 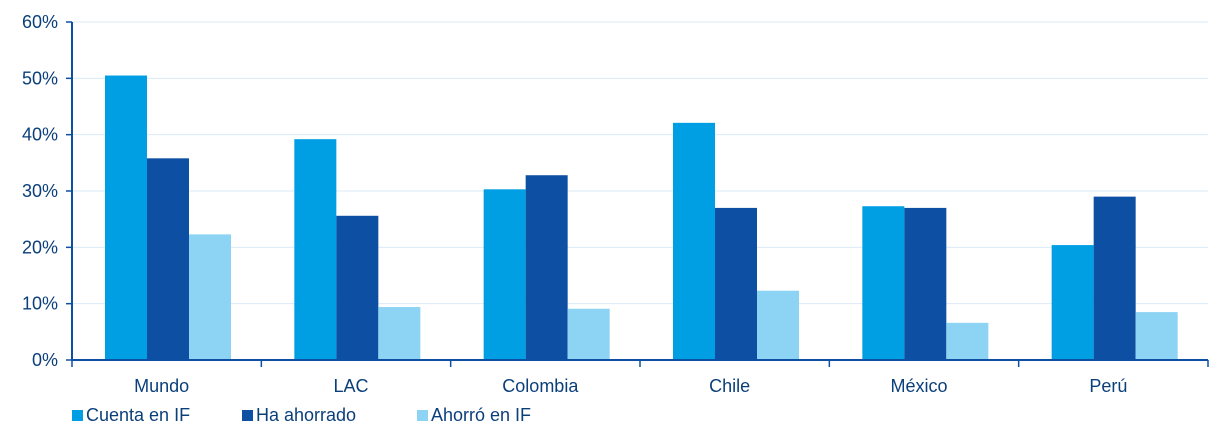 I want to click on x-axis-ticks: Mundo LAC Colombia Chile México Perú, so click(x=640, y=378).